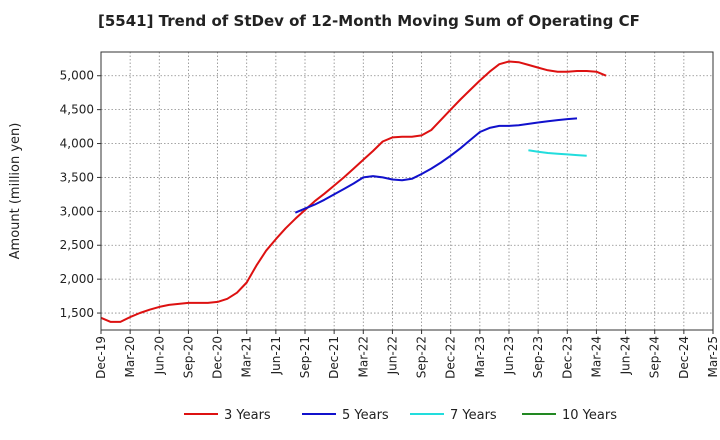 The height and width of the screenshot is (440, 720). I want to click on x-tick-label: Dec-24, so click(684, 357).